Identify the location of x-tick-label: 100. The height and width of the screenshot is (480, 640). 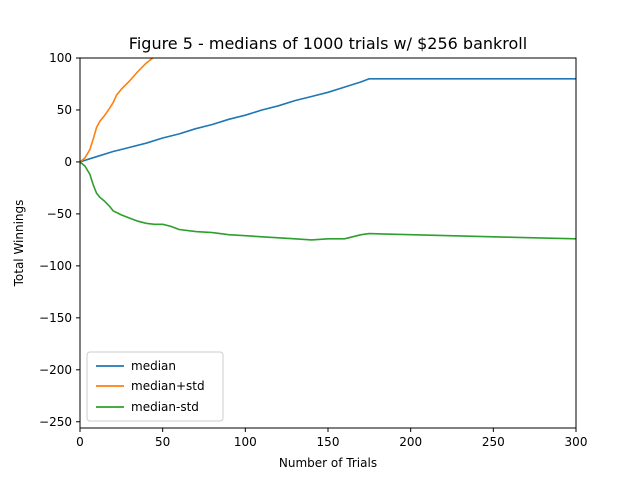
(245, 442).